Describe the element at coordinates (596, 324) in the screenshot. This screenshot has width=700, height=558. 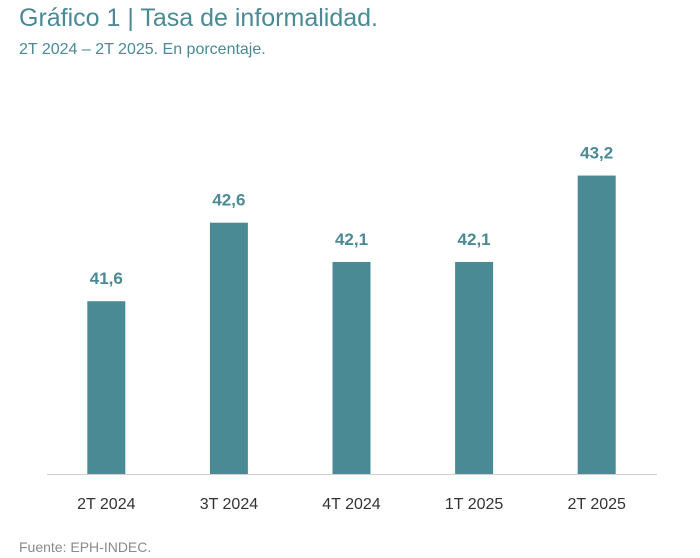
I see `bar-2t-2025` at that location.